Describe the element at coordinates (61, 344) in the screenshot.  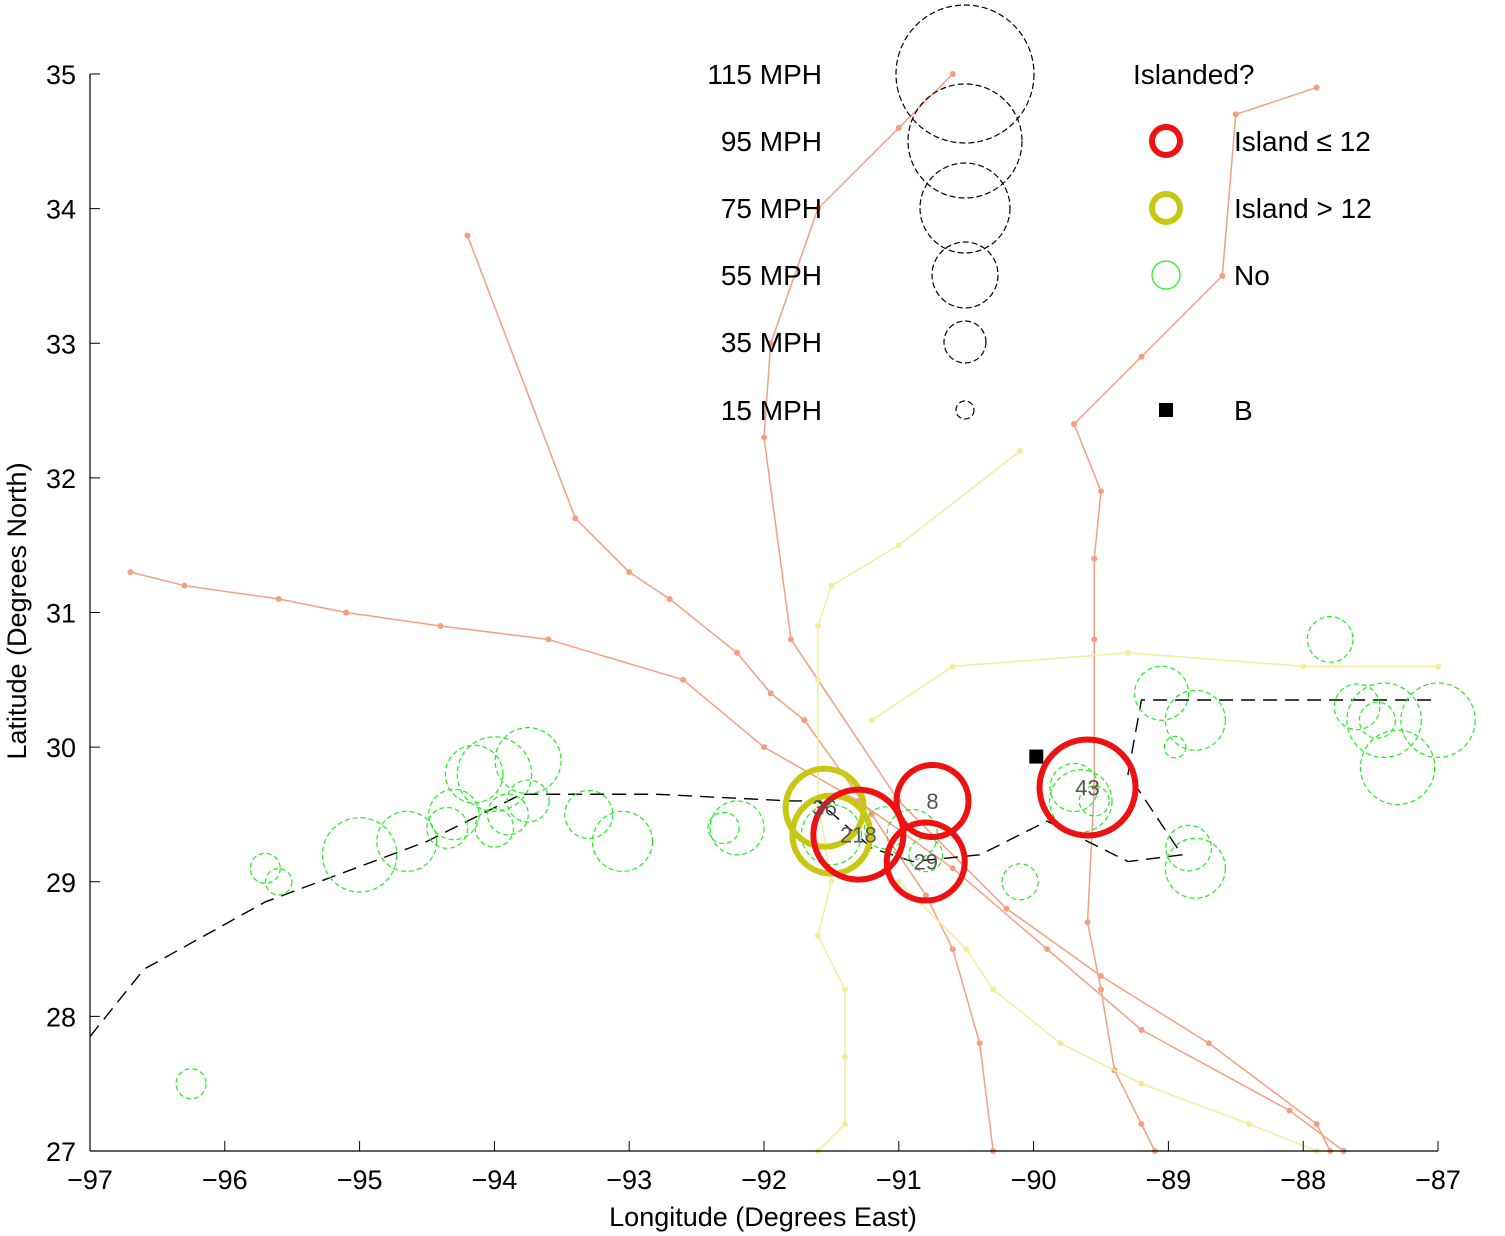
I see `y-tick-label: 33` at that location.